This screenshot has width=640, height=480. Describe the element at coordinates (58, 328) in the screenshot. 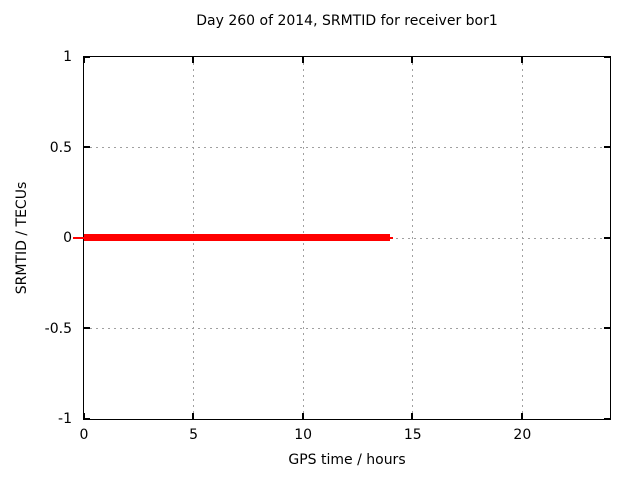

I see `y-tick-label: -0.5` at that location.